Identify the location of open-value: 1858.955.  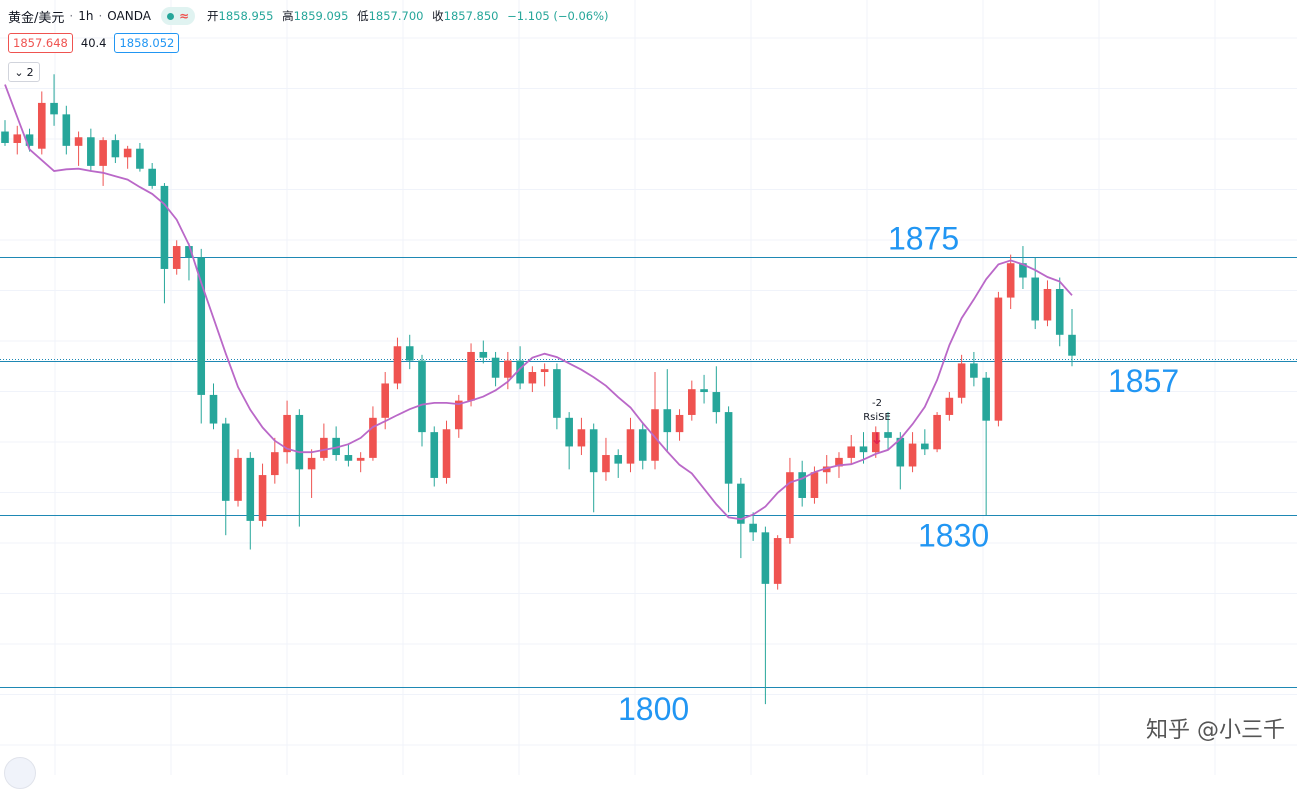
(246, 16).